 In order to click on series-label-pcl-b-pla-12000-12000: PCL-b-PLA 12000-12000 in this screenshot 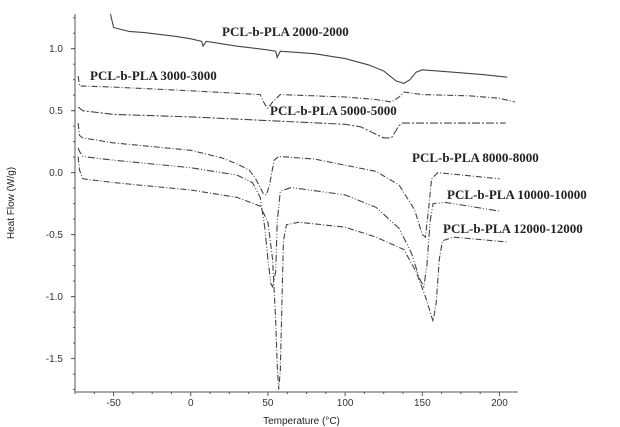, I will do `click(513, 228)`.